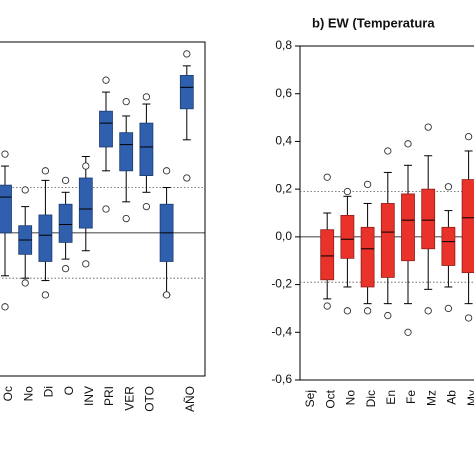 The width and height of the screenshot is (474, 474). I want to click on y-tick-label: 0,2, so click(283, 188).